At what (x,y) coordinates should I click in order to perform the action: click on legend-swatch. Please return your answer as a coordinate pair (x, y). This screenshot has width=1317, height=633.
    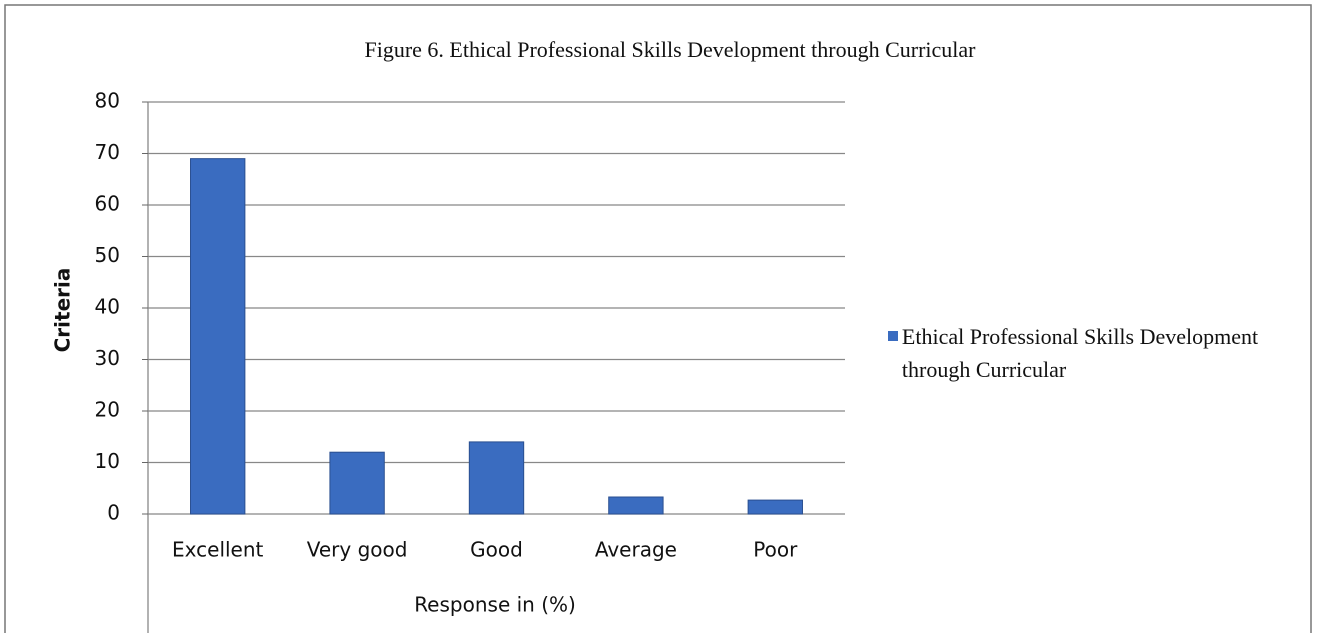
    Looking at the image, I should click on (893, 336).